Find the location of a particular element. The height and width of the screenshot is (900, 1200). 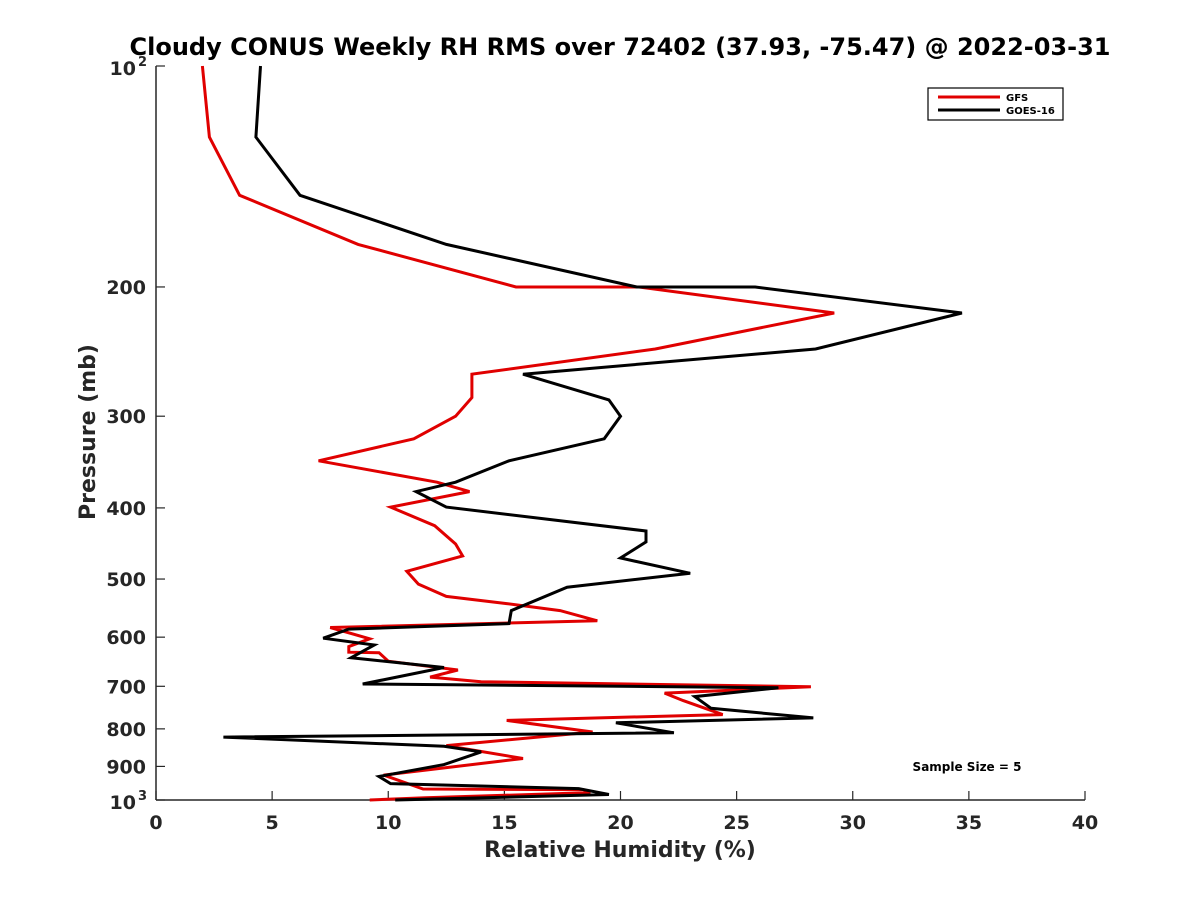

x-tick-label: 20 is located at coordinates (620, 823).